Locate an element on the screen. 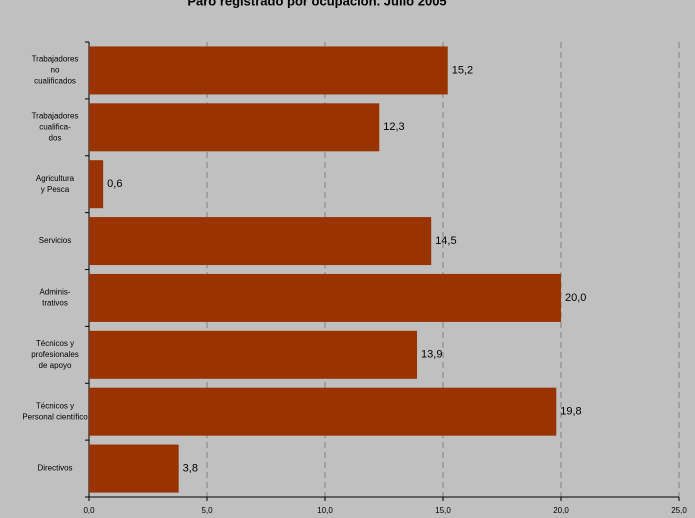 This screenshot has width=695, height=518. y-tick-label: Servicios is located at coordinates (55, 240).